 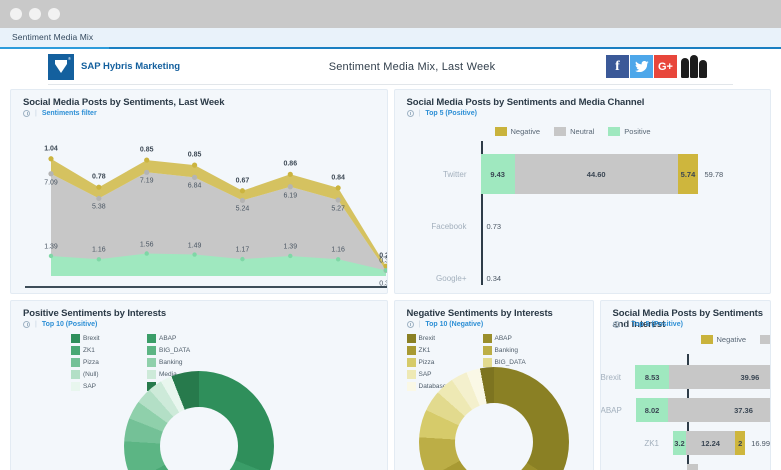 I want to click on clock-icon, so click(x=616, y=324).